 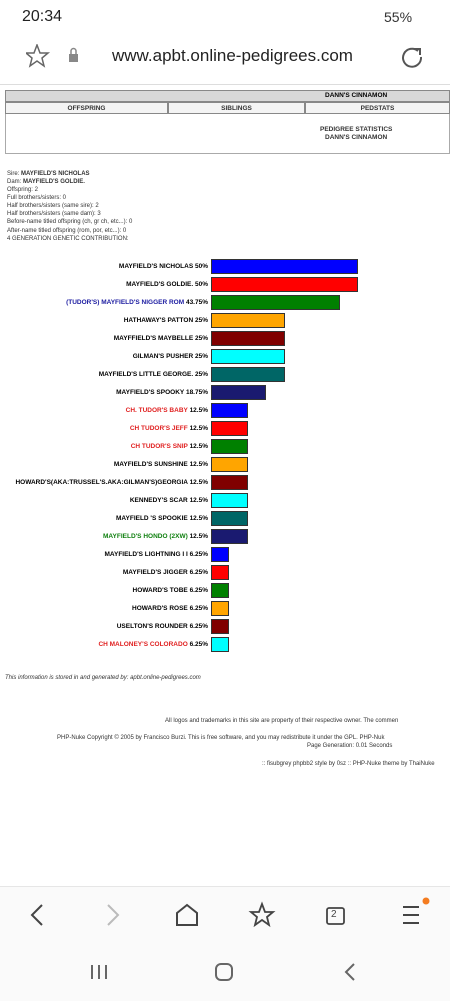 What do you see at coordinates (196, 302) in the screenshot?
I see `percent: 43.75%` at bounding box center [196, 302].